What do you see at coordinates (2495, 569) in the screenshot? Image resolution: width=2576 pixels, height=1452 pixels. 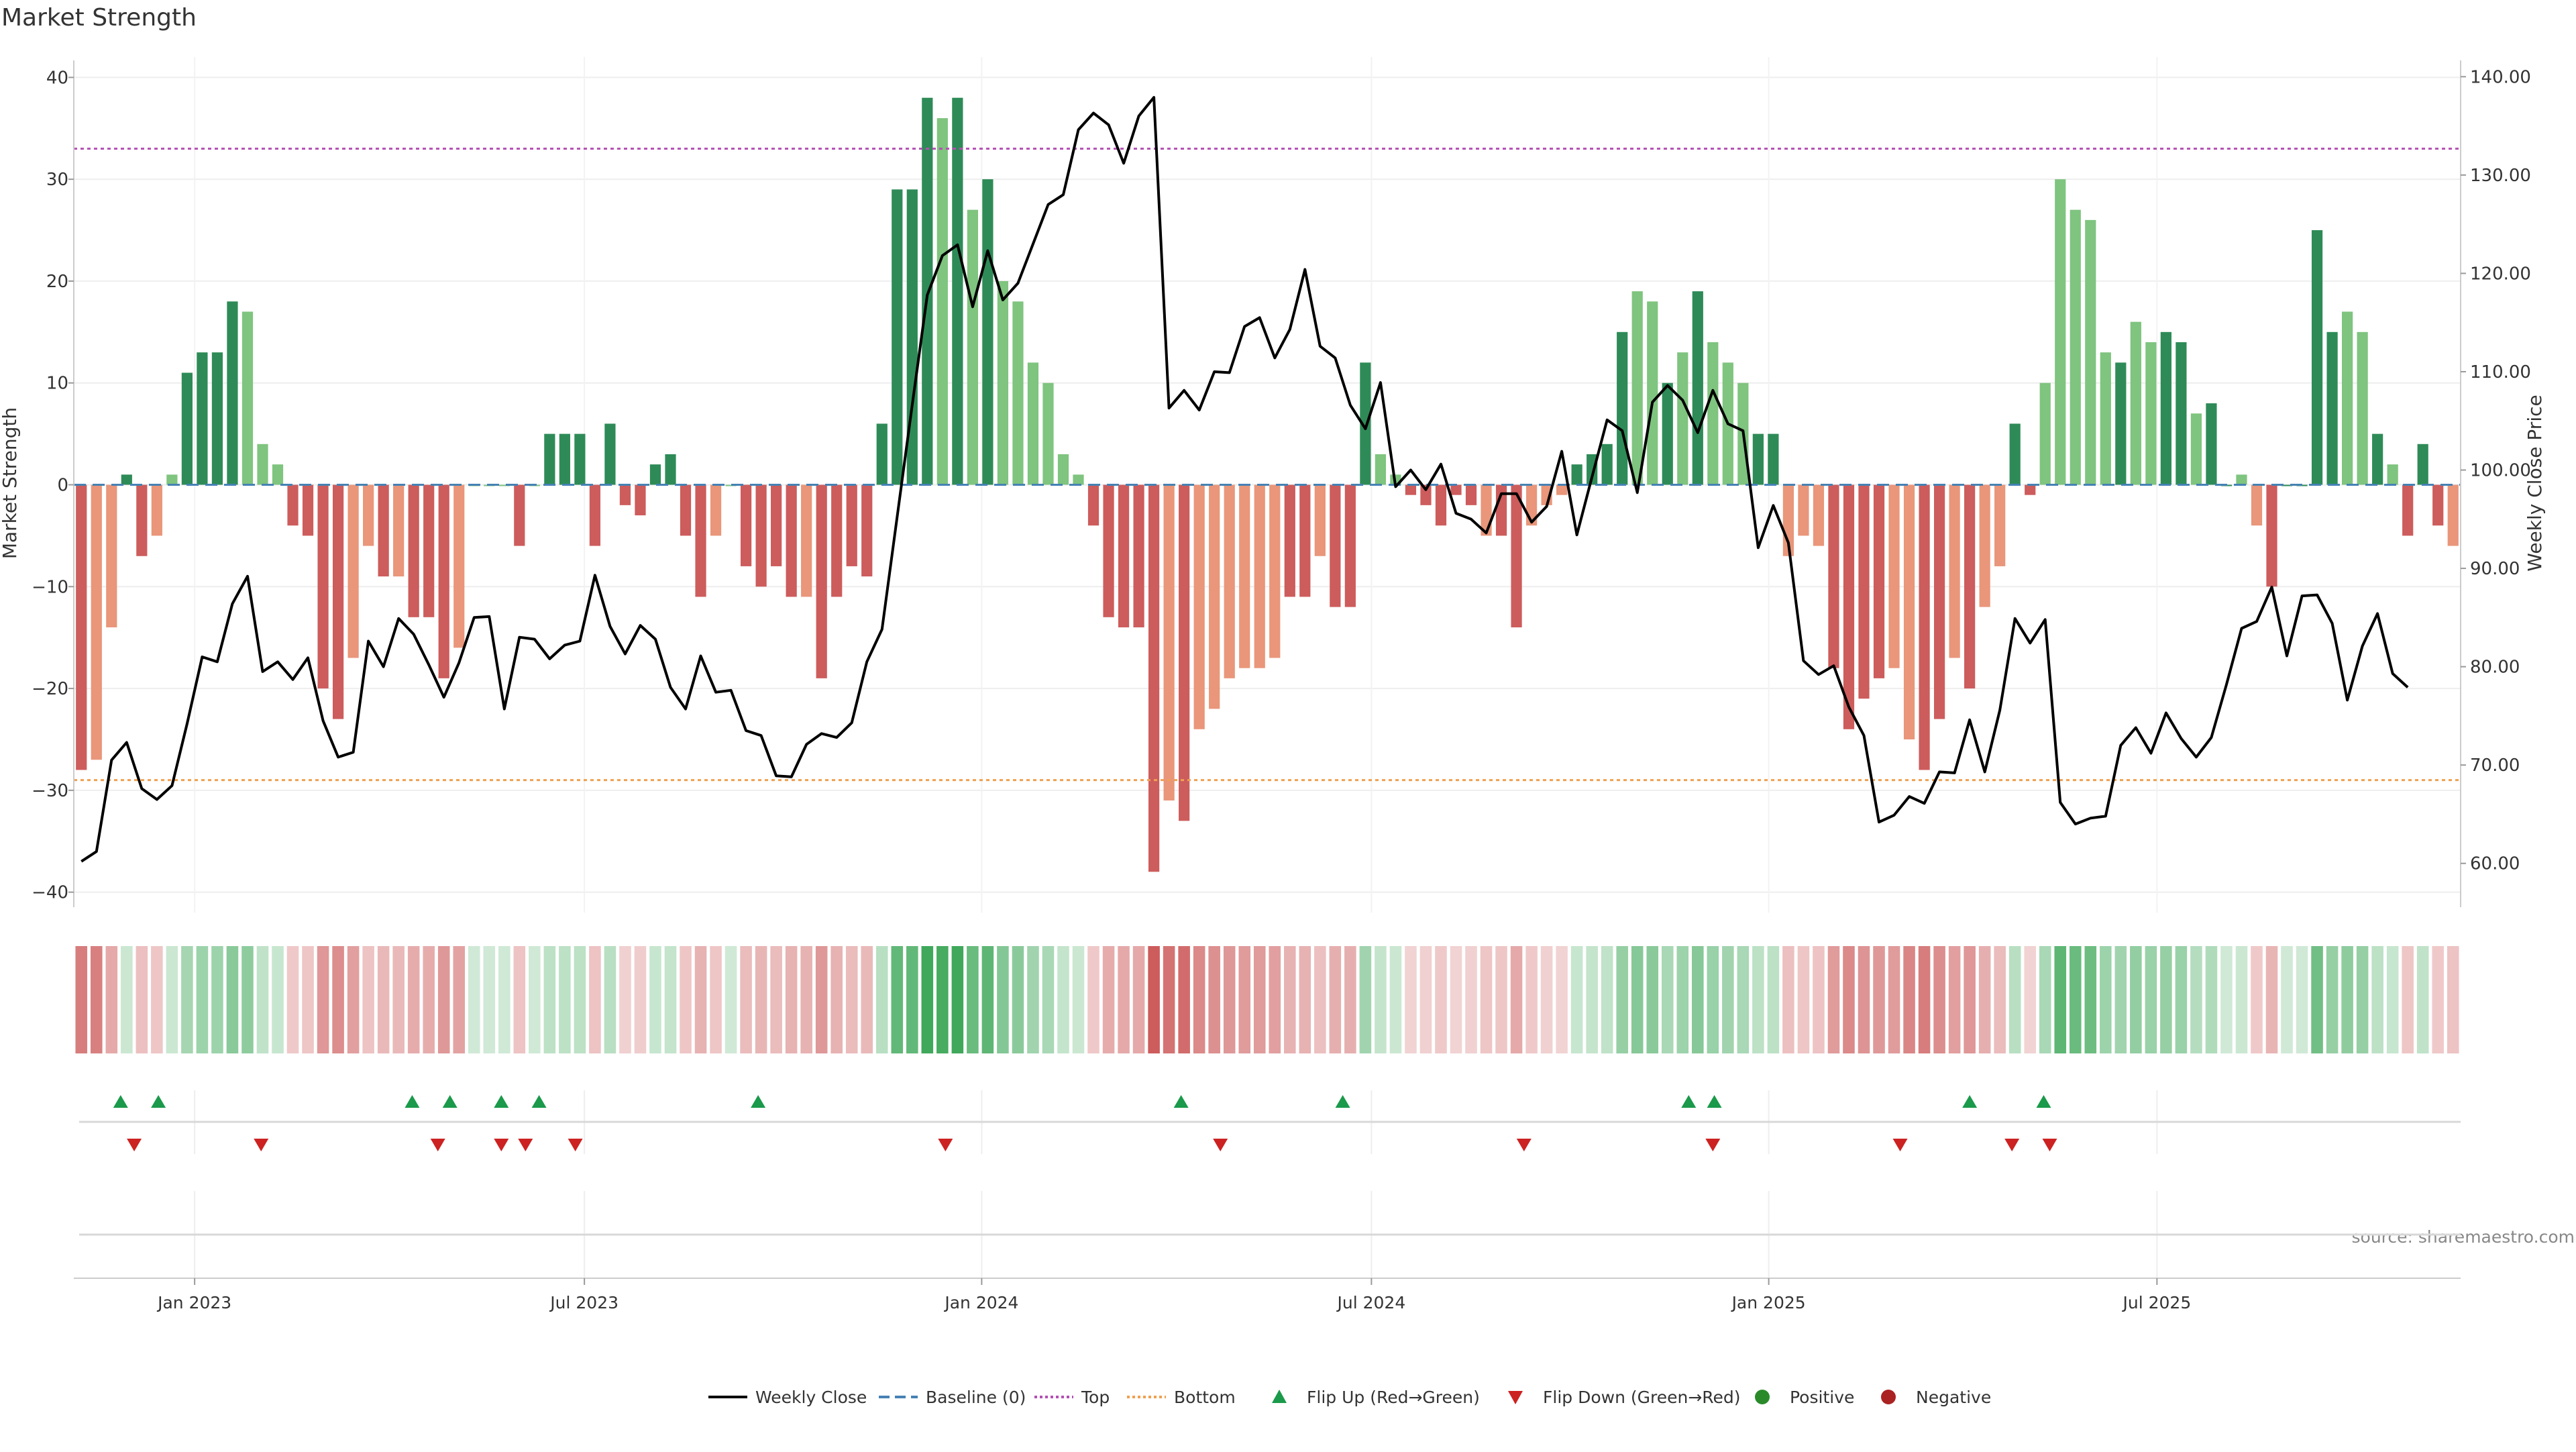 I see `y-tick-label-right: 90.00` at bounding box center [2495, 569].